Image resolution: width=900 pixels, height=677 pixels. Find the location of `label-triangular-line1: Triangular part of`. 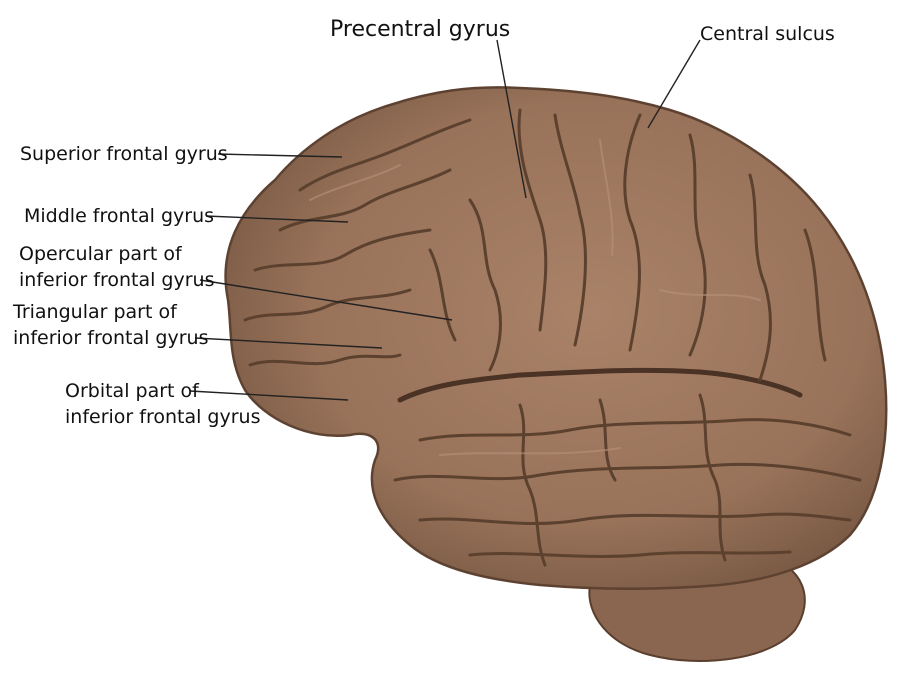

label-triangular-line1: Triangular part of is located at coordinates (95, 312).